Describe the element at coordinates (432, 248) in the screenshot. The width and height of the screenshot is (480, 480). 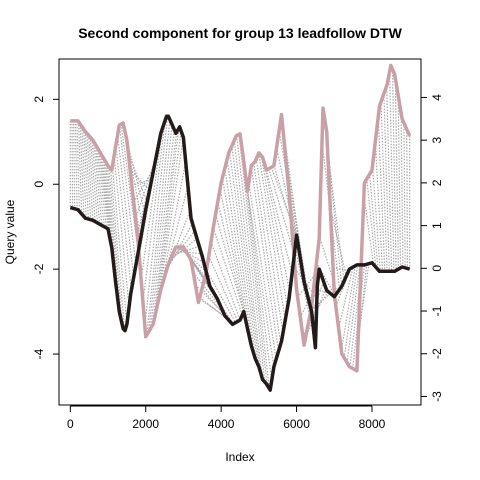
I see `y-axis-right: -3 -2 -1 0 1 2 3 4` at that location.